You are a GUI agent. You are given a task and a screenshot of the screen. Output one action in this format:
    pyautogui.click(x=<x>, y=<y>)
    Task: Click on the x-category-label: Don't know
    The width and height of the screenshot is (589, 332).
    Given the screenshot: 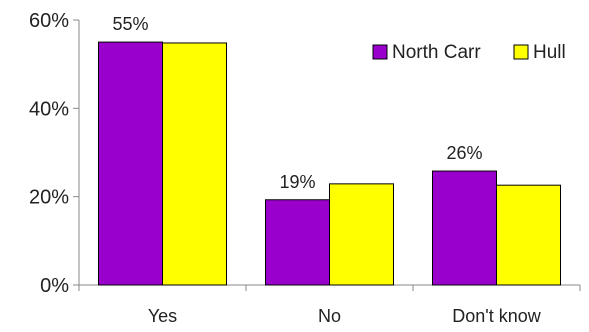 What is the action you would take?
    pyautogui.click(x=496, y=316)
    